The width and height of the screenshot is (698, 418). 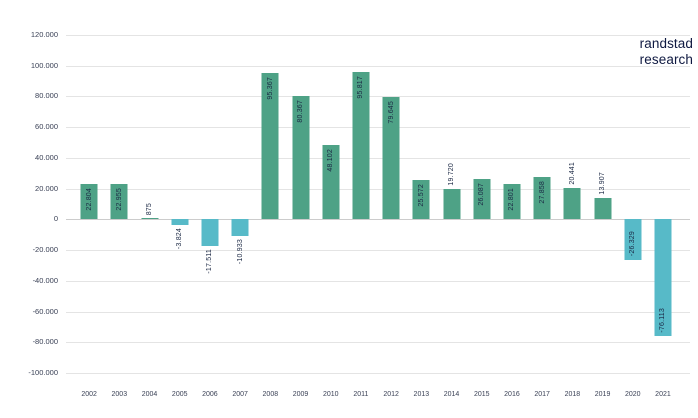 I want to click on x-axis-year-label: 2007, so click(x=240, y=394).